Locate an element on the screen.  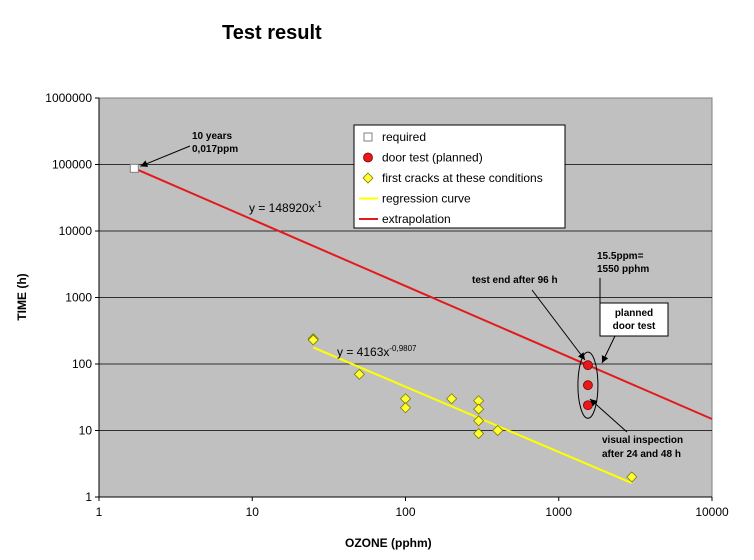
annotation-required: 10 years 0,017ppm is located at coordinates (215, 143).